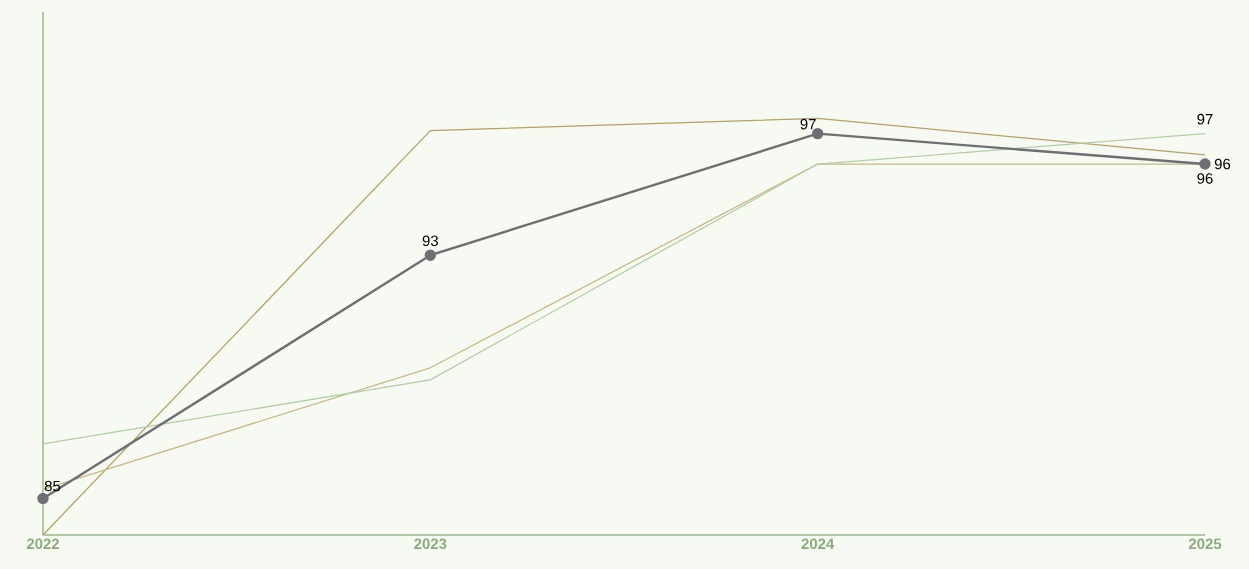  What do you see at coordinates (43, 544) in the screenshot?
I see `x-tick-label: 2022` at bounding box center [43, 544].